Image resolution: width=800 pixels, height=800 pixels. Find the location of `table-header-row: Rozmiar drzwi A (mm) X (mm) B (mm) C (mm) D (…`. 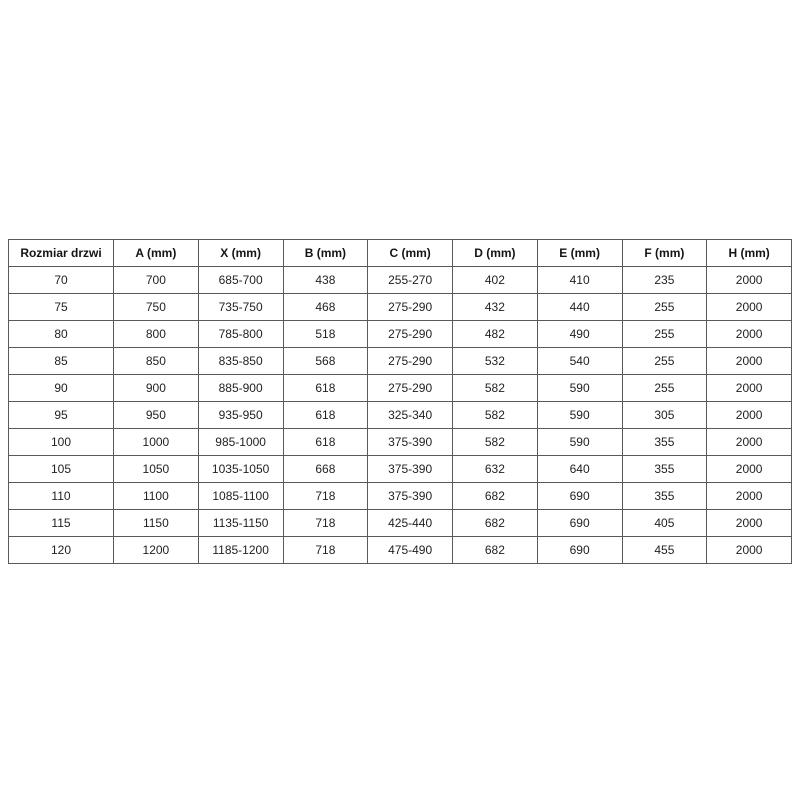

table-header-row: Rozmiar drzwi A (mm) X (mm) B (mm) C (mm) D (… is located at coordinates (400, 253).